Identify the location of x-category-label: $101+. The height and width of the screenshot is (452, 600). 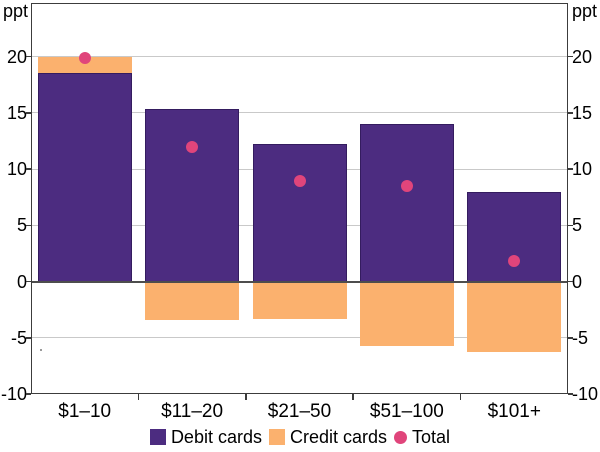
(514, 411).